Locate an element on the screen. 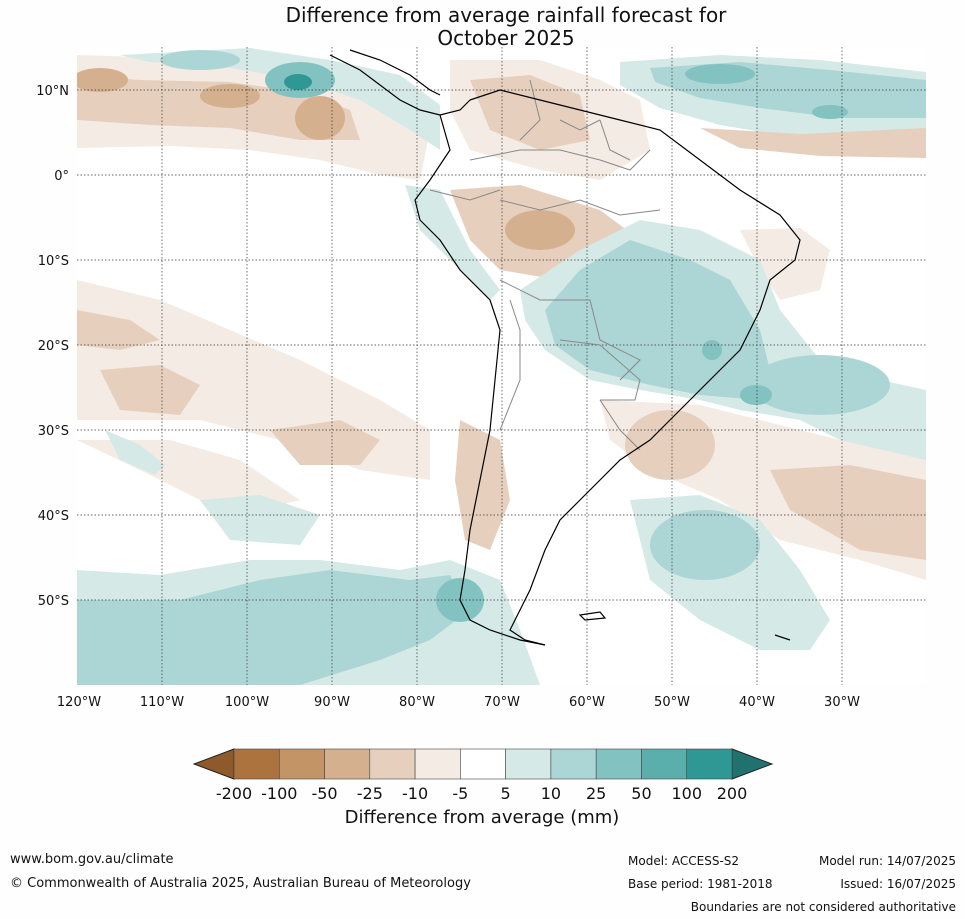 The image size is (965, 919). brown-core-s-atlantic is located at coordinates (848, 512).